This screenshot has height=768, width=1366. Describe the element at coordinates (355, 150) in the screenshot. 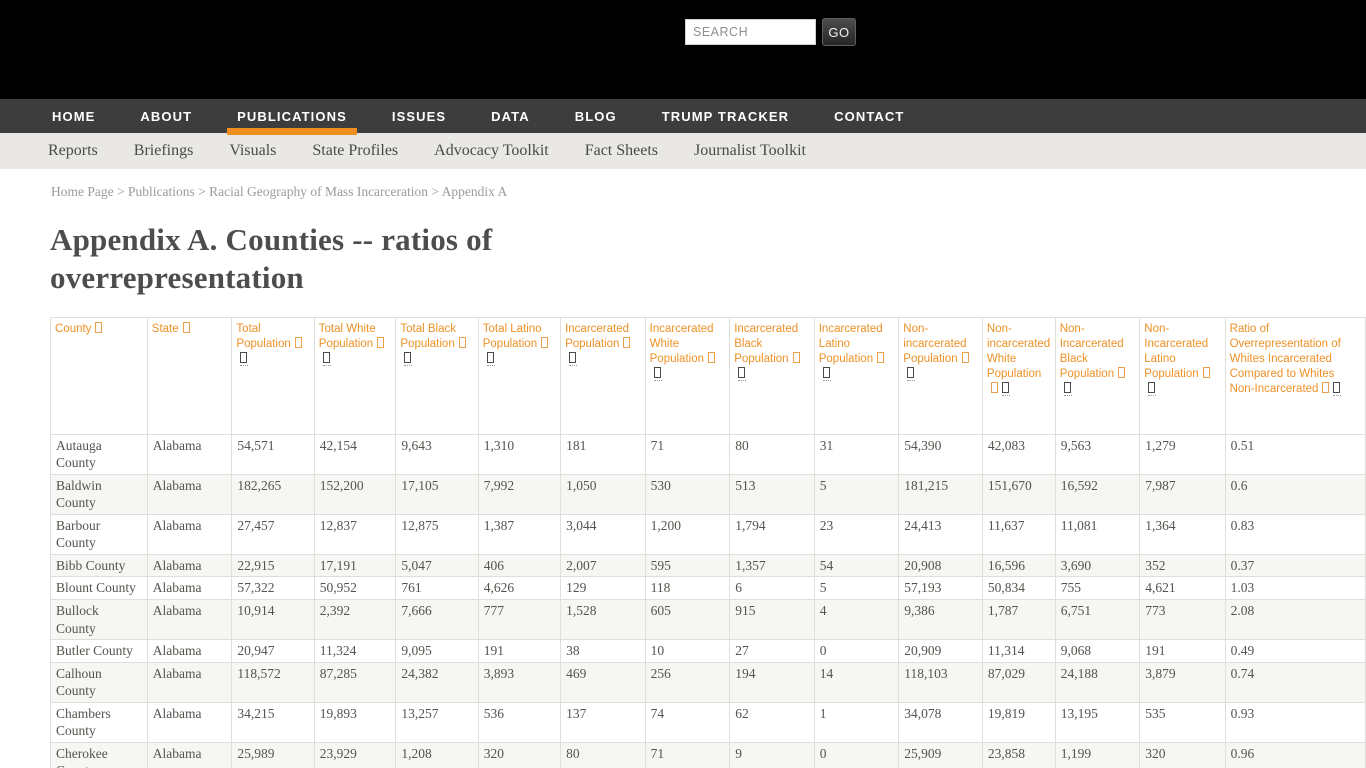

I see `subnav-item-state-profiles: State Profiles` at that location.